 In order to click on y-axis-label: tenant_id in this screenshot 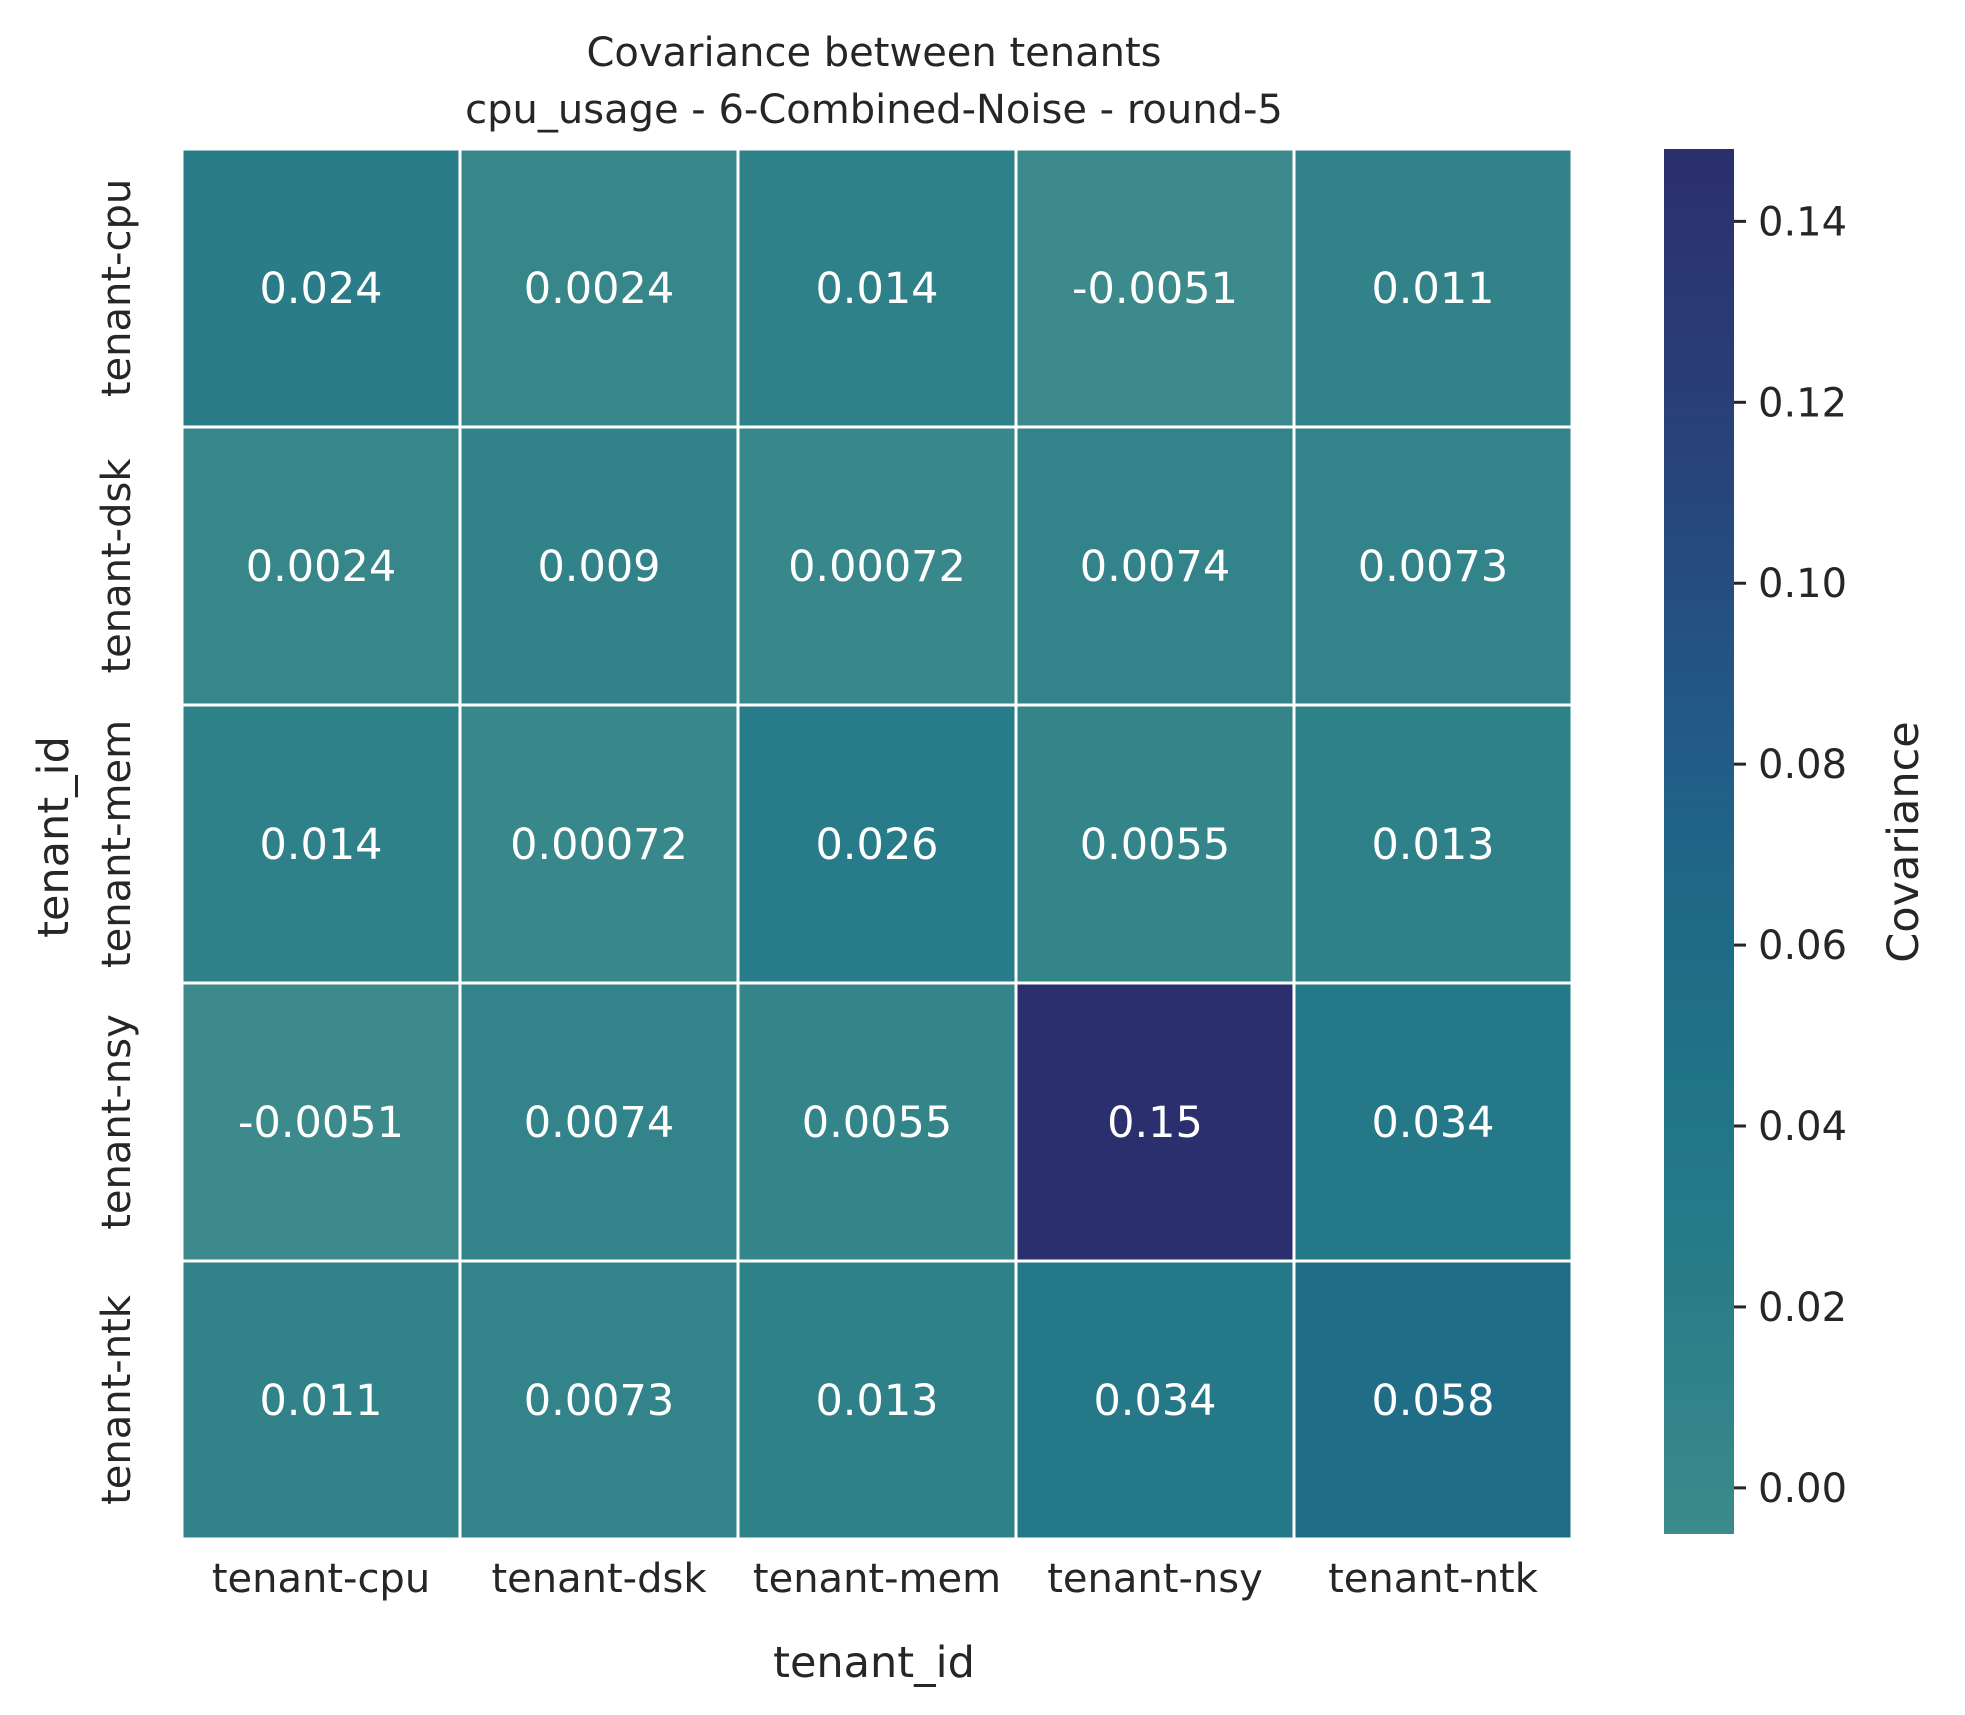, I will do `click(54, 837)`.